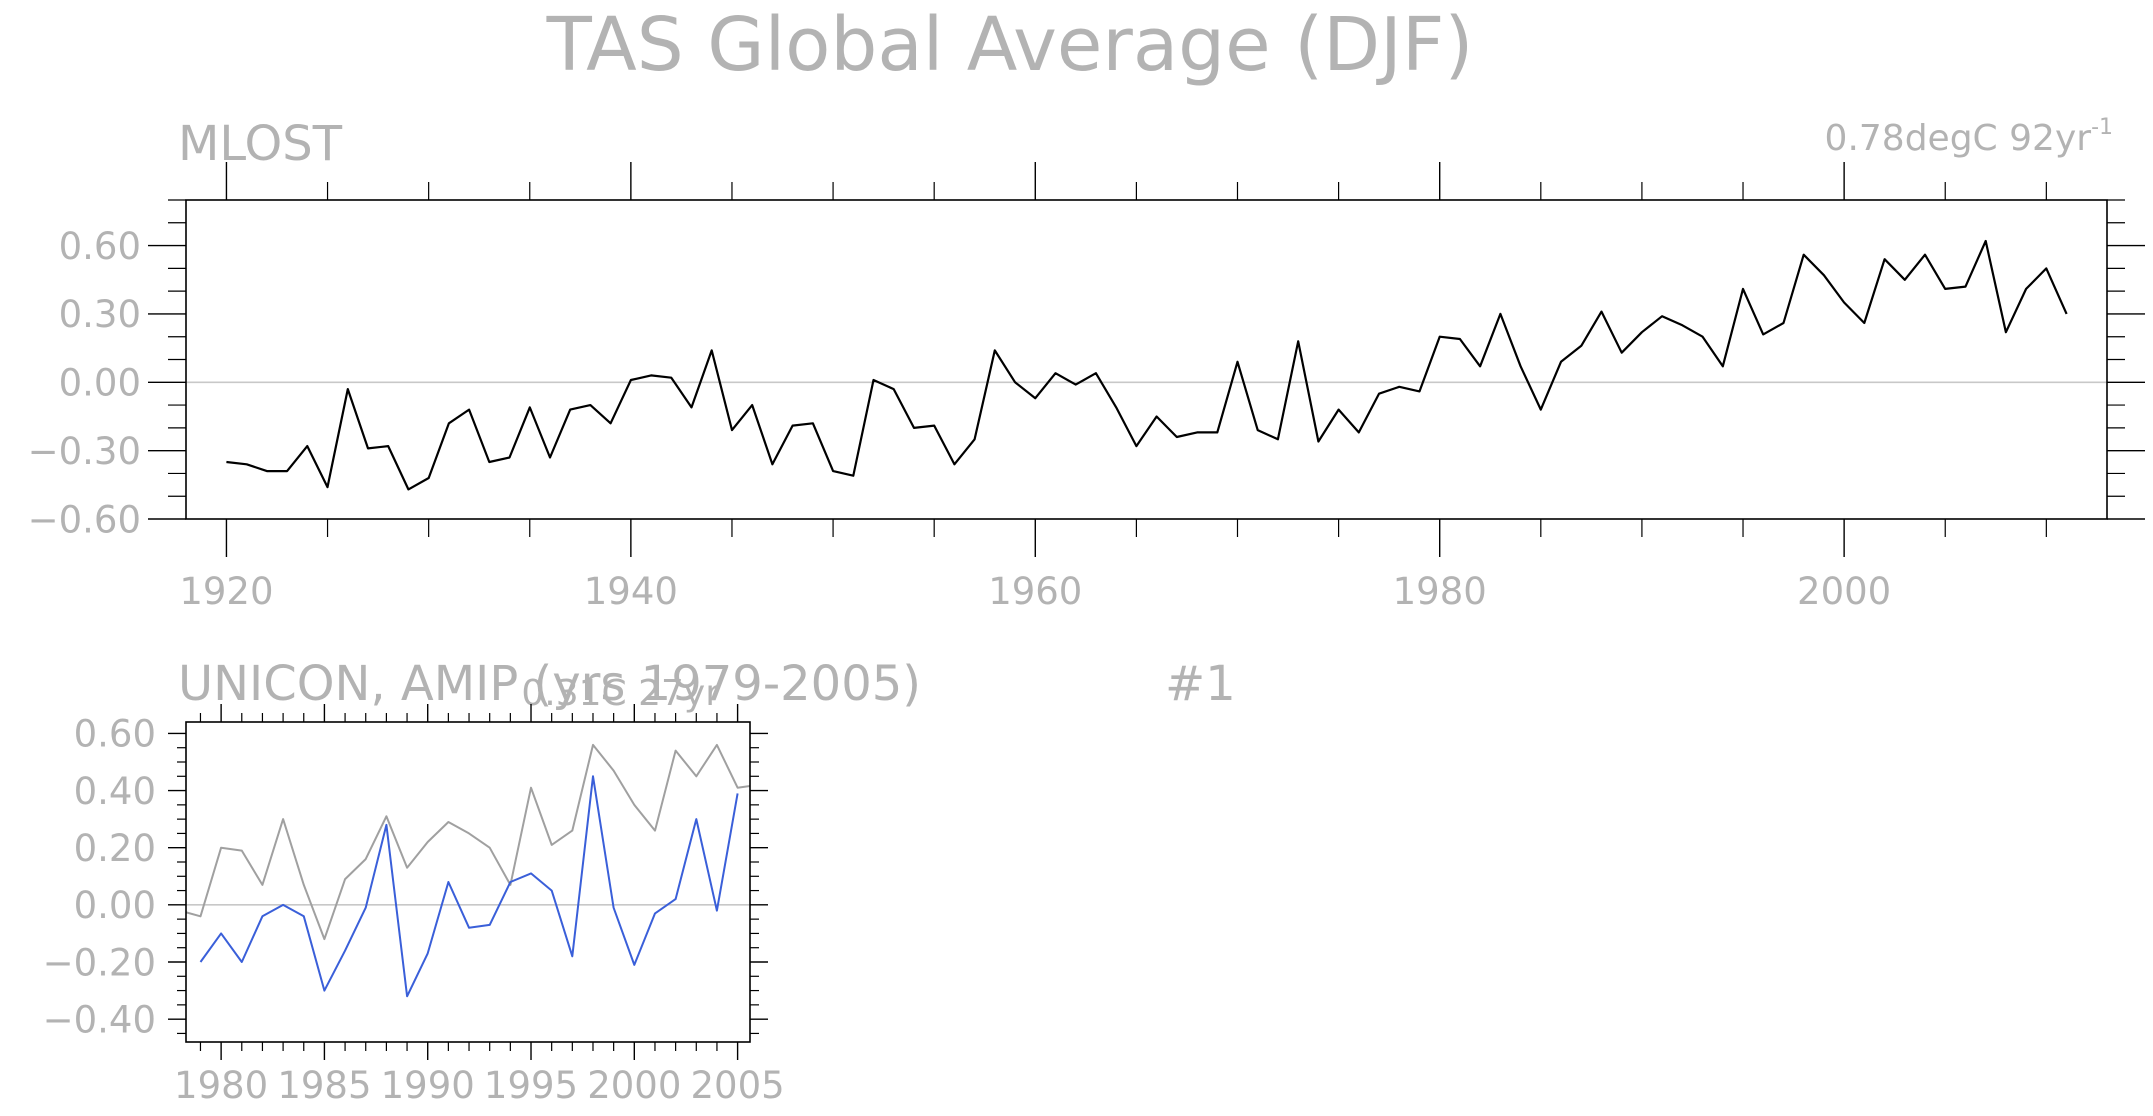 This screenshot has width=2153, height=1116. What do you see at coordinates (2102, 127) in the screenshot?
I see `mlost-trend-superscript: -1` at bounding box center [2102, 127].